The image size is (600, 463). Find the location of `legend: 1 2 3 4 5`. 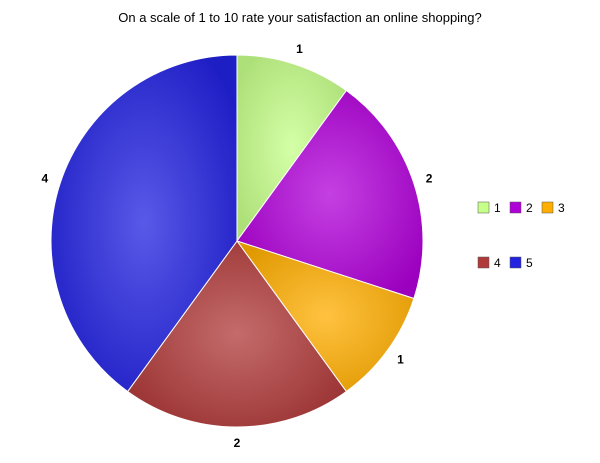

legend: 1 2 3 4 5 is located at coordinates (521, 235).